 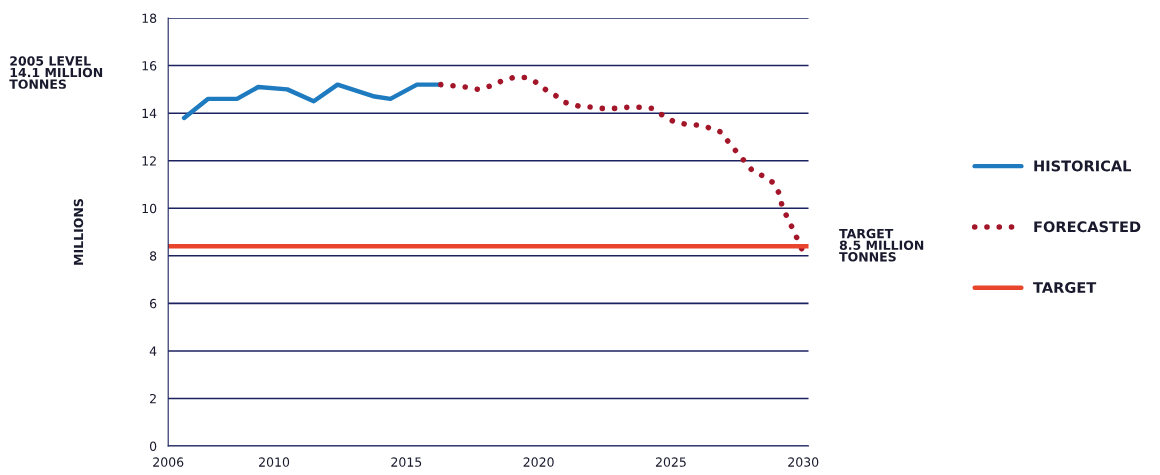 What do you see at coordinates (78, 232) in the screenshot?
I see `y-axis-title: MILLIONS` at bounding box center [78, 232].